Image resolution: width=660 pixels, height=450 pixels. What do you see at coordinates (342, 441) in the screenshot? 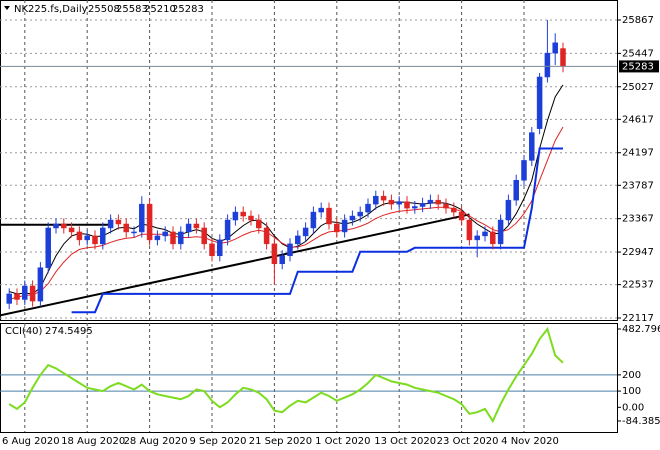
I see `x-tick-label: 1 Oct 2020` at bounding box center [342, 441].